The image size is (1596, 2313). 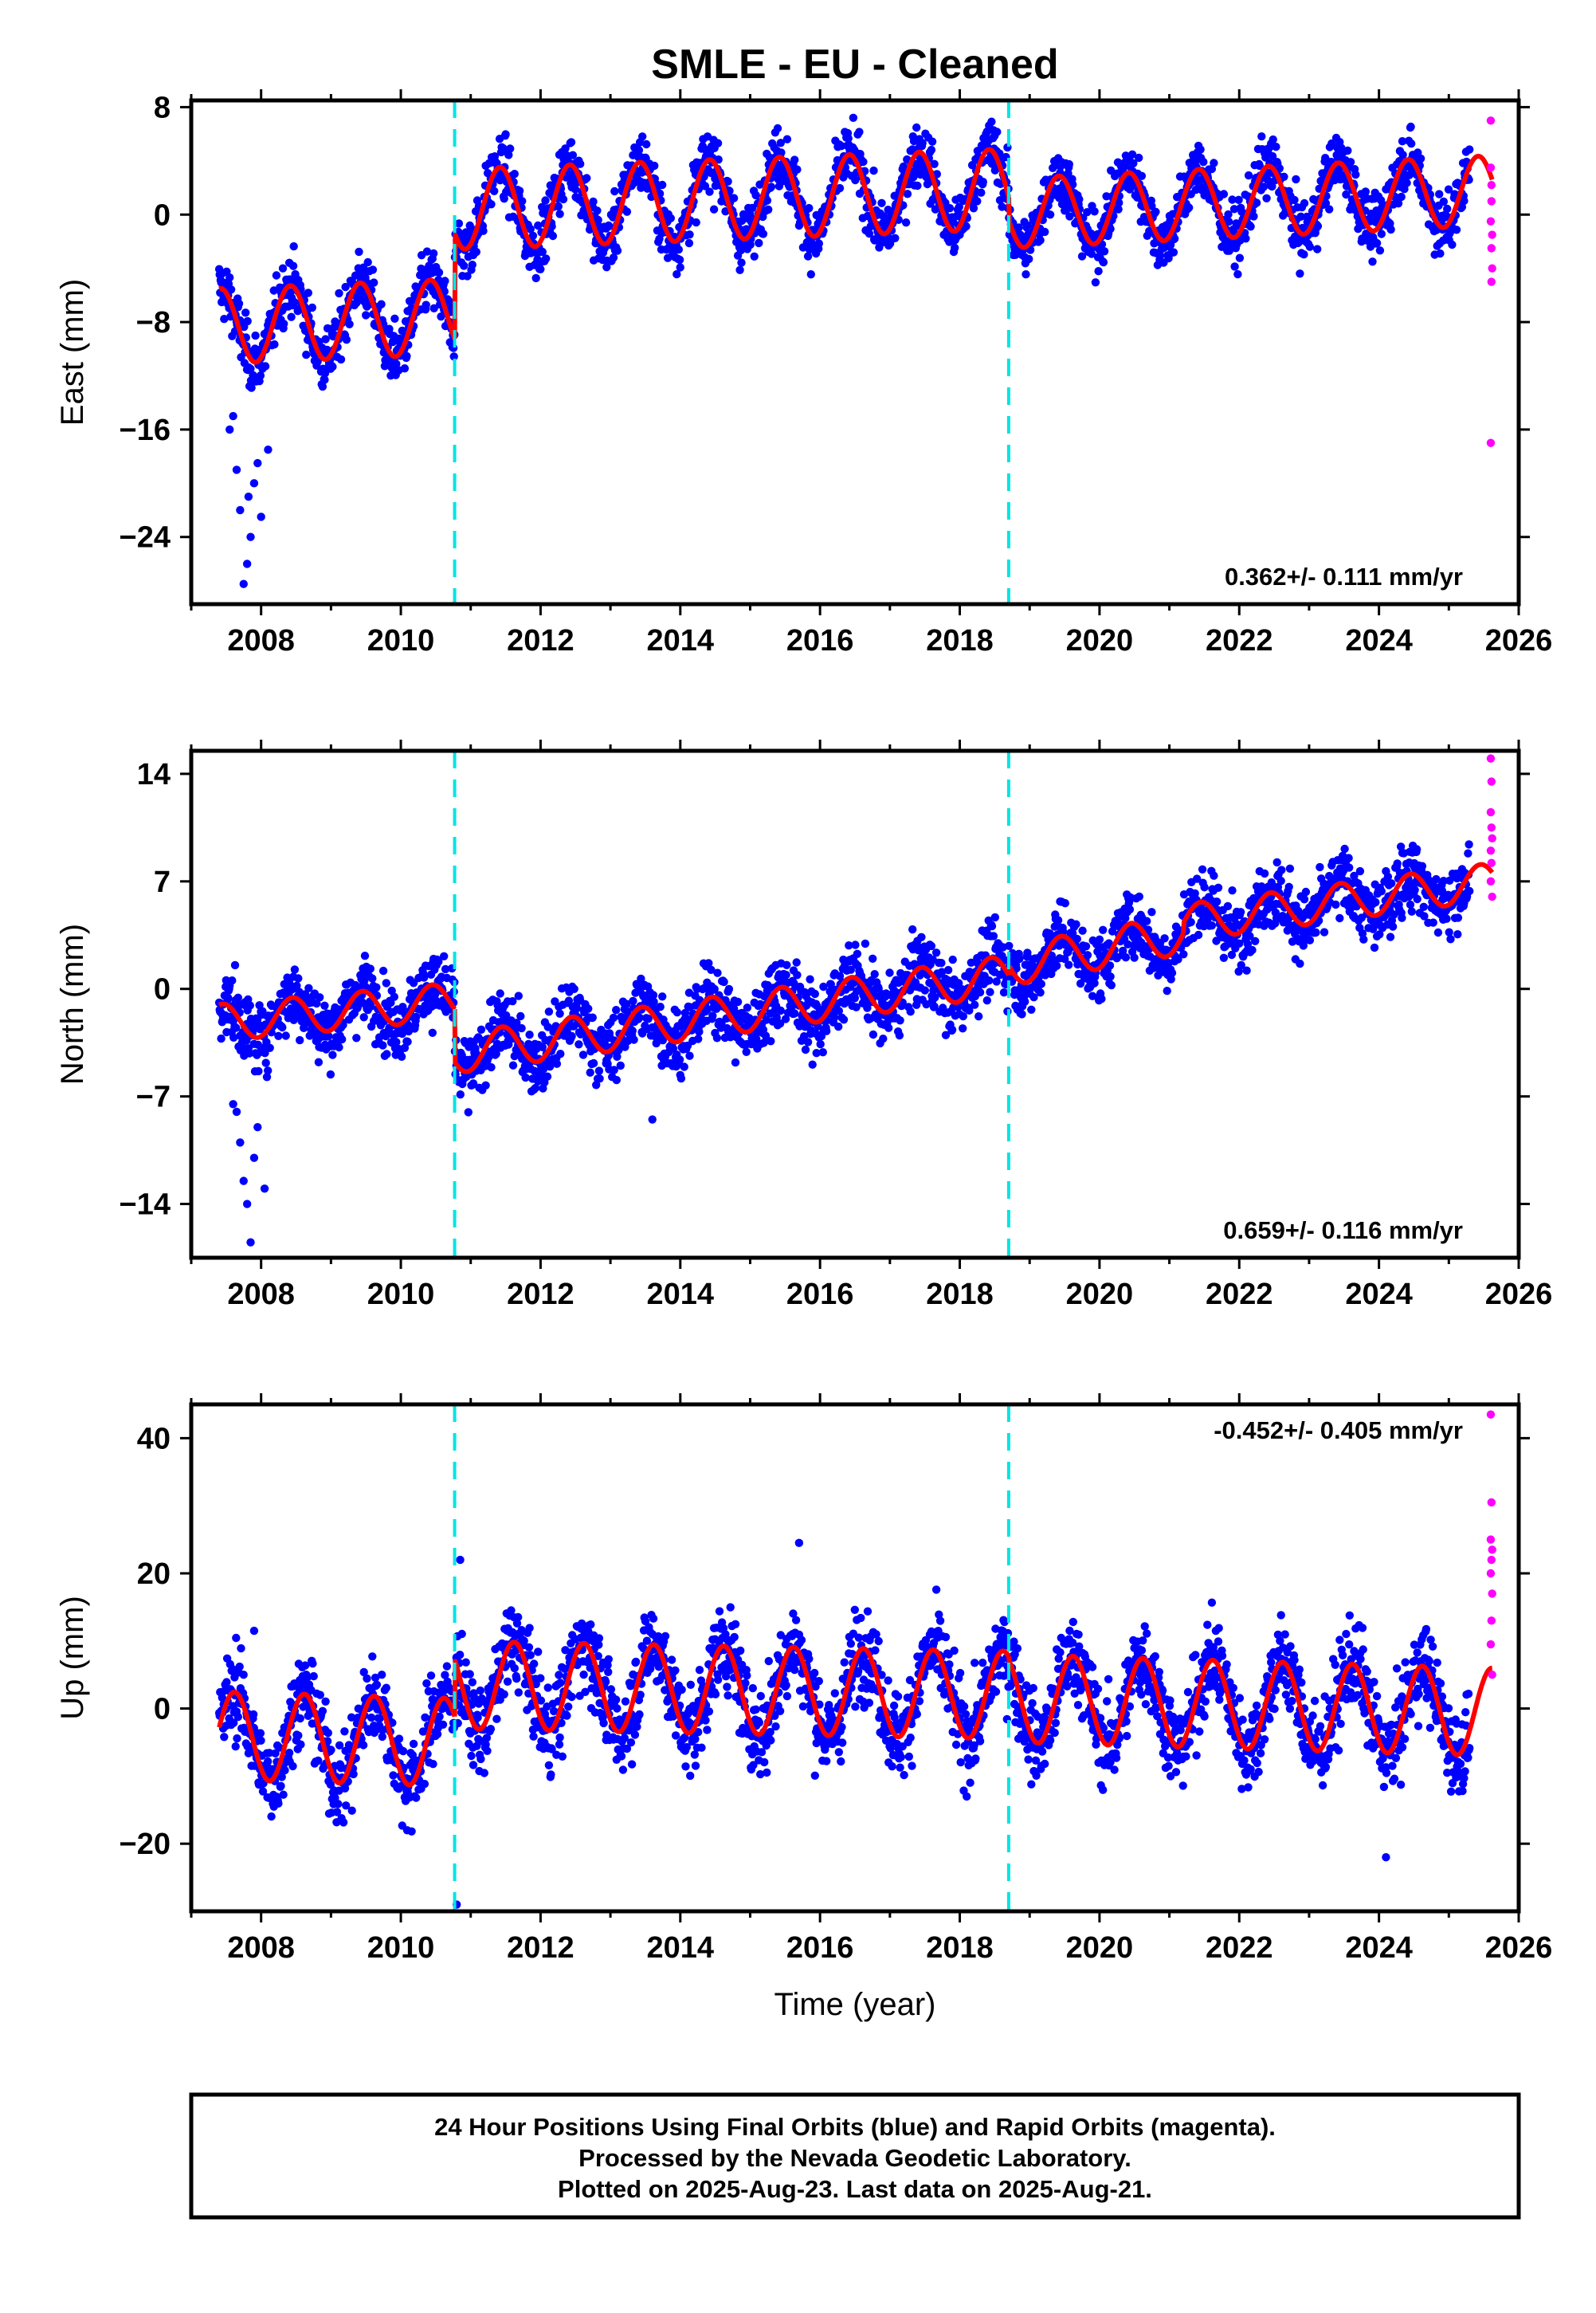 I want to click on final-orbit-points, so click(x=844, y=1043).